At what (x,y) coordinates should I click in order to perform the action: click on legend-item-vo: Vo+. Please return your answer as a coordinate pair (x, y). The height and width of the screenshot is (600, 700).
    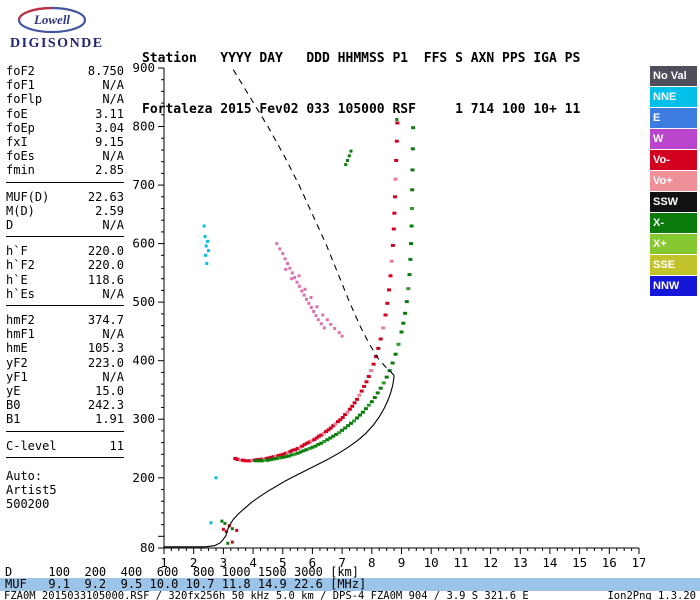
    Looking at the image, I should click on (673, 181).